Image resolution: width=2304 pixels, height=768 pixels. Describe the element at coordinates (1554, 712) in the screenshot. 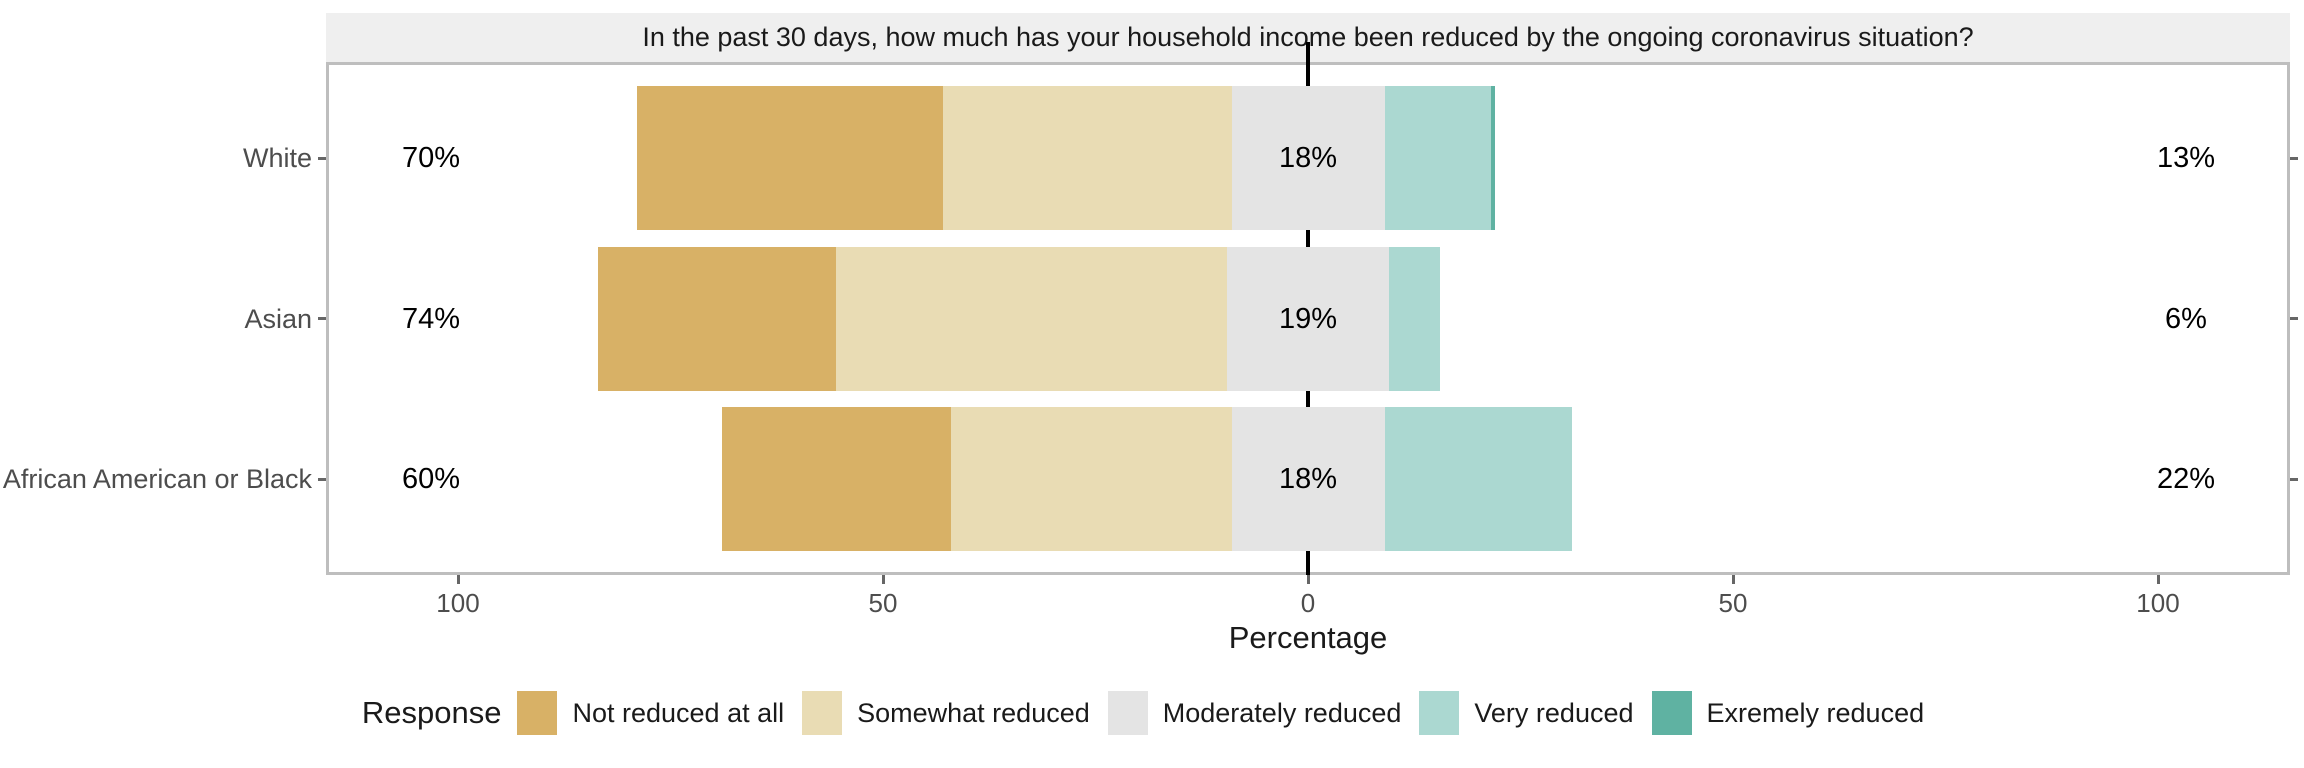

I see `legend-item-label: Very reduced` at that location.